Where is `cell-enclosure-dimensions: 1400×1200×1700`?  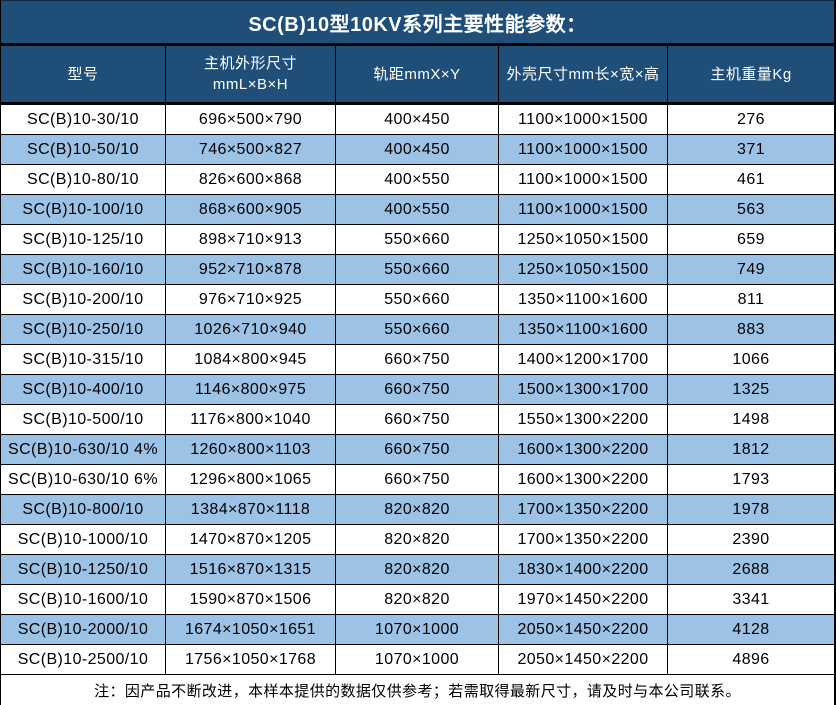 cell-enclosure-dimensions: 1400×1200×1700 is located at coordinates (583, 359).